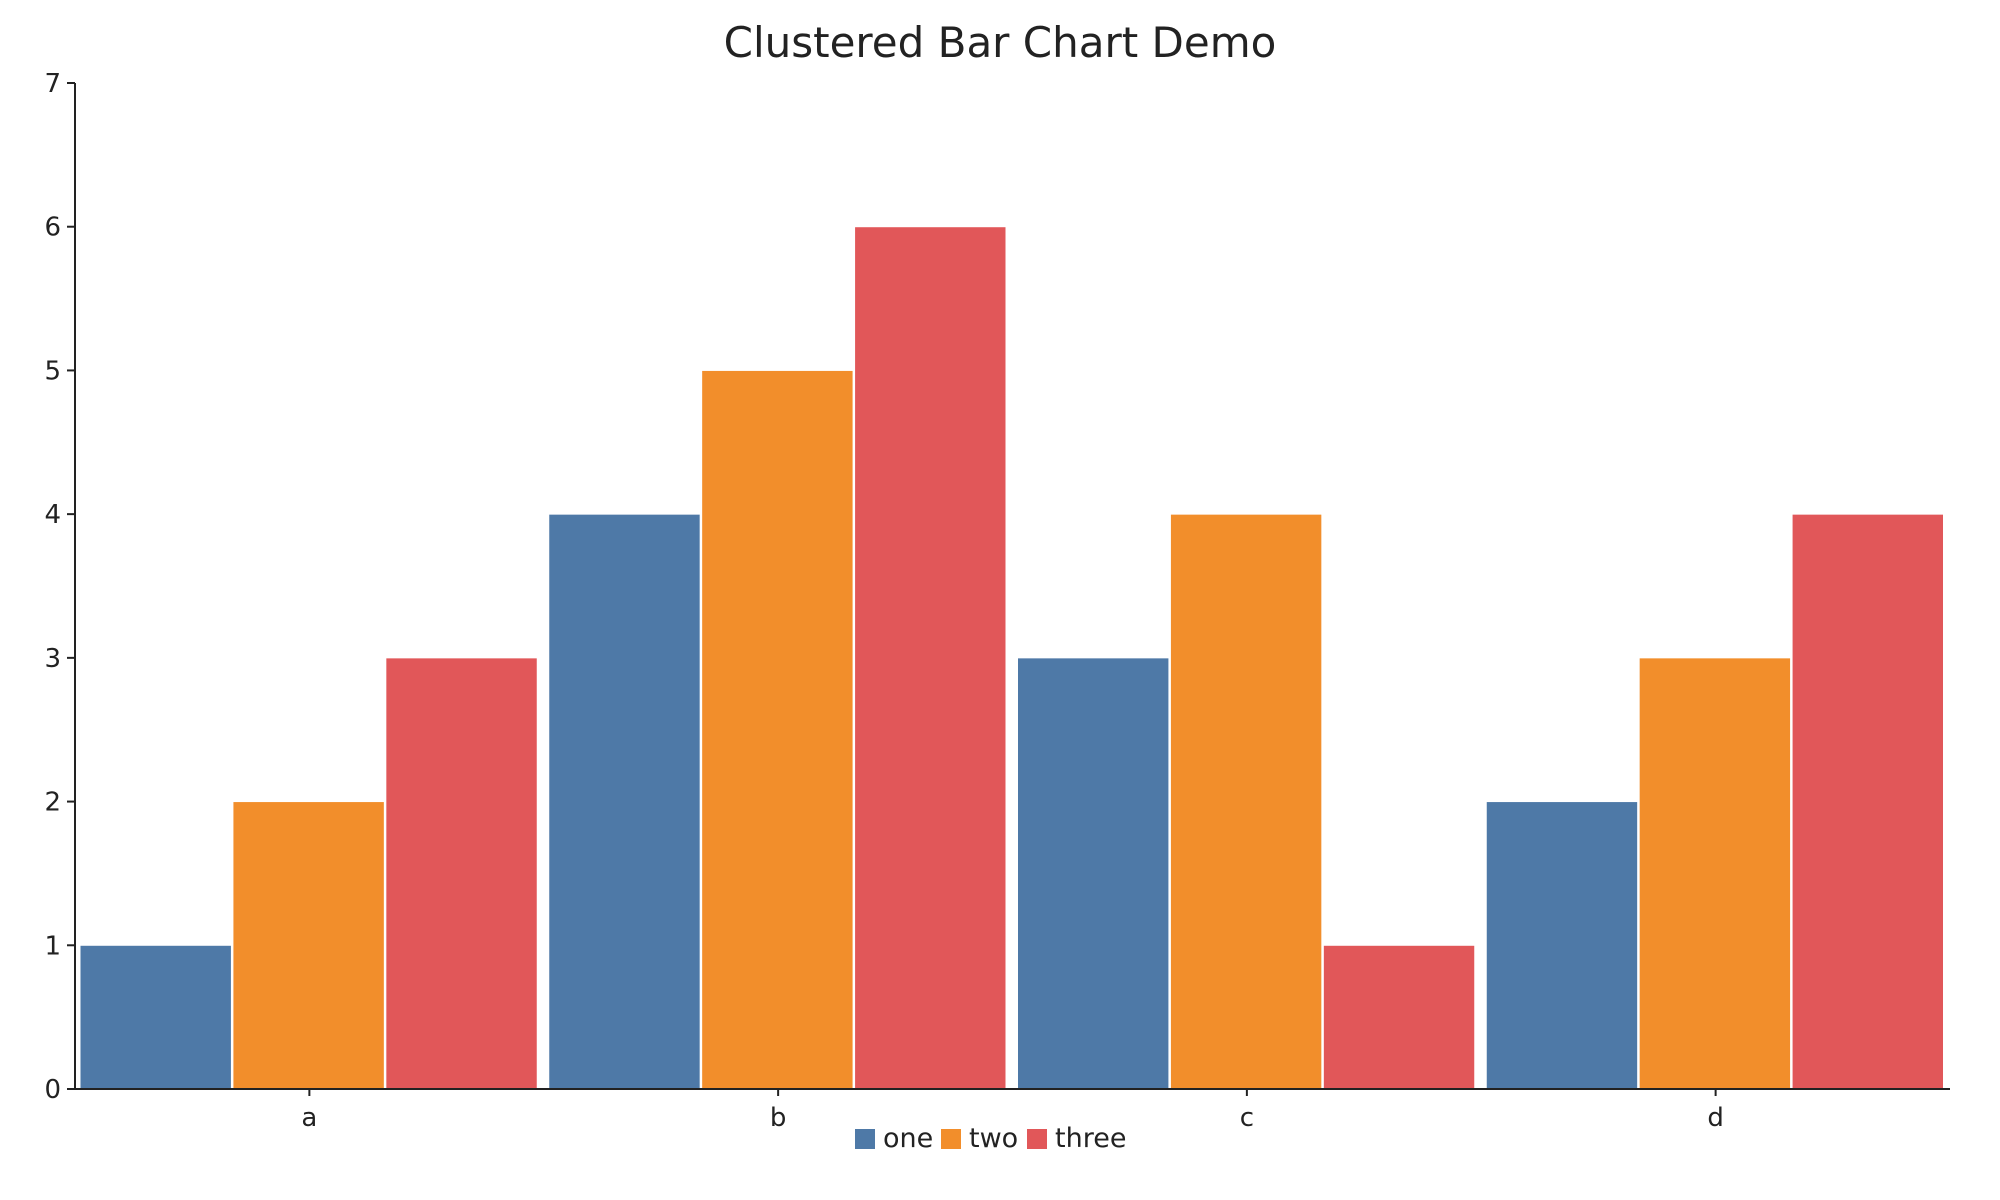 The image size is (2000, 1200). I want to click on y-tick-label-1: 1, so click(52, 946).